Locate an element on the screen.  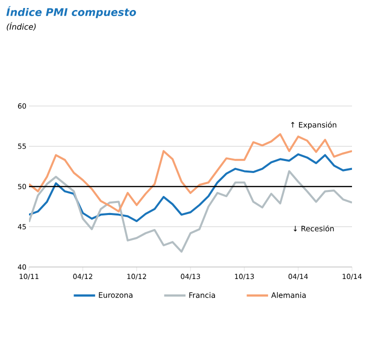
chart-title: Índice PMI compuesto is located at coordinates (71, 12).